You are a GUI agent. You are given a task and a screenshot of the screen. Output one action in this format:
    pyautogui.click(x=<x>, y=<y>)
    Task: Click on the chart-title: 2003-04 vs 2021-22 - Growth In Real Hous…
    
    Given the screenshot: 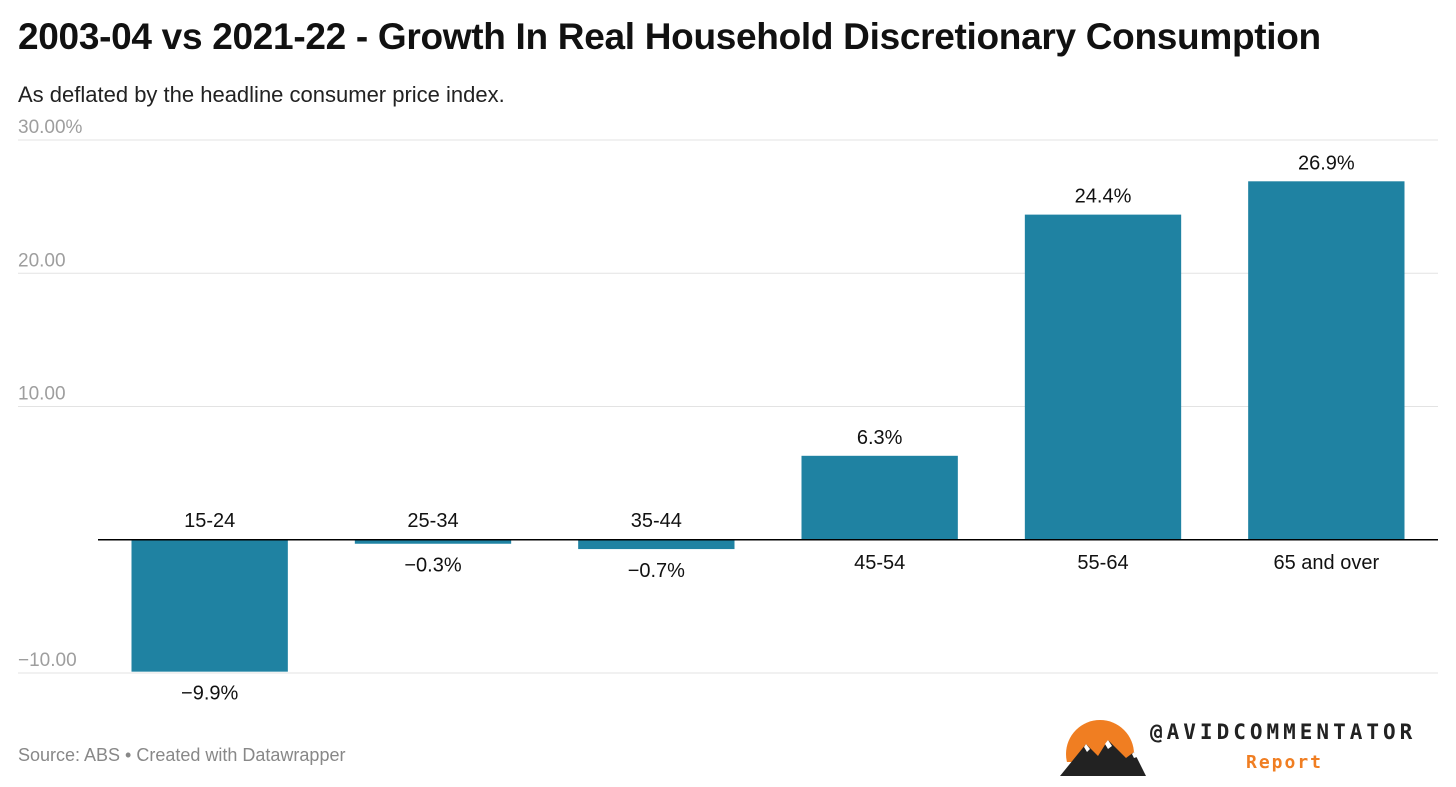 What is the action you would take?
    pyautogui.click(x=669, y=36)
    